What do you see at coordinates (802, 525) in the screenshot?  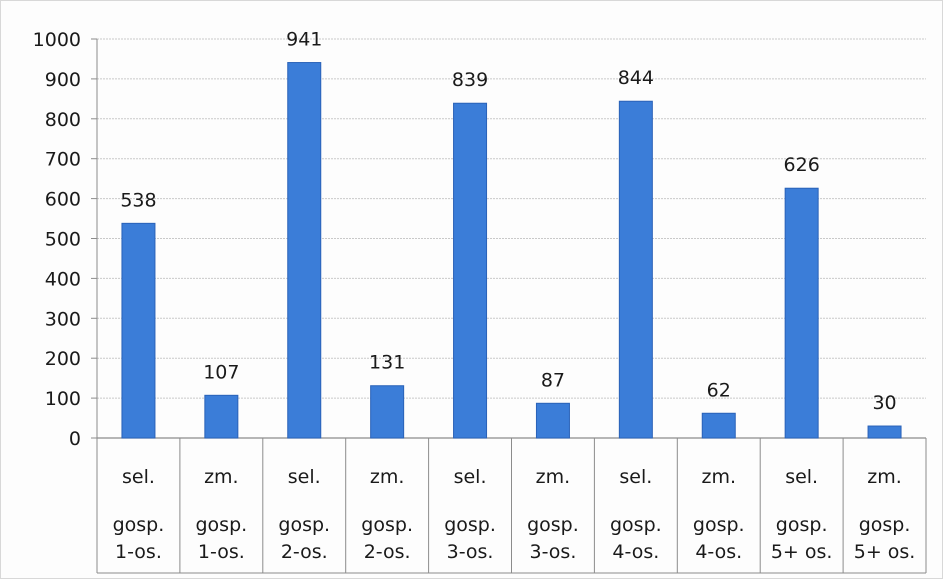 I see `category-label-8-1: gosp.` at bounding box center [802, 525].